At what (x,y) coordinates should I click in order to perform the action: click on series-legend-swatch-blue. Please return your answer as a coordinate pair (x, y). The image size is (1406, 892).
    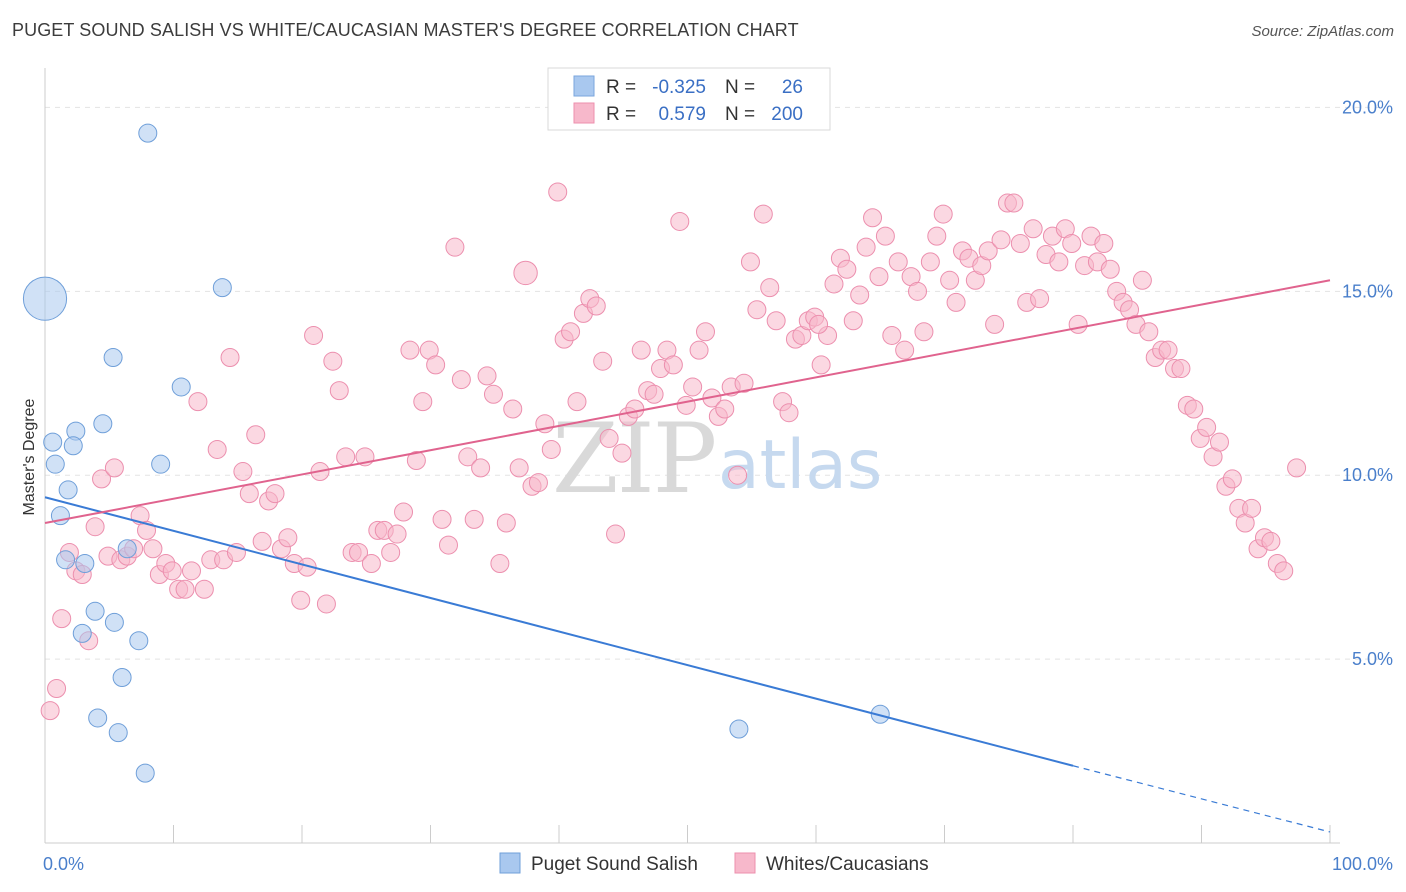
    Looking at the image, I should click on (510, 863).